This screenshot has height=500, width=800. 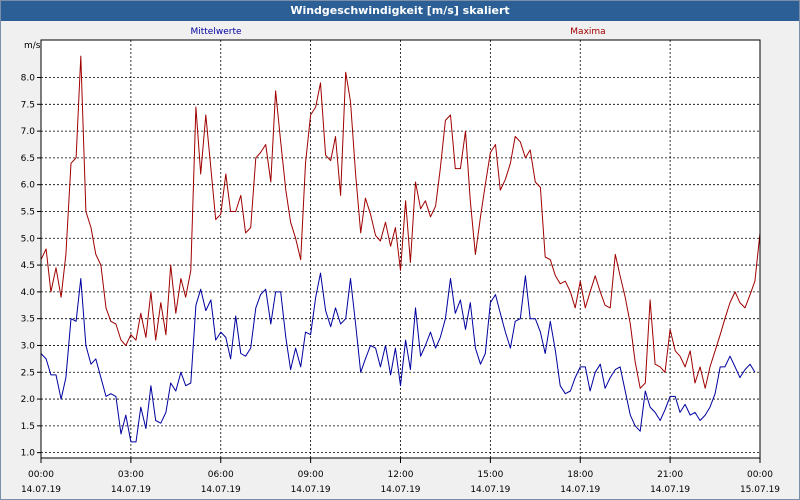 What do you see at coordinates (28, 454) in the screenshot?
I see `y-tick-label: 1.0` at bounding box center [28, 454].